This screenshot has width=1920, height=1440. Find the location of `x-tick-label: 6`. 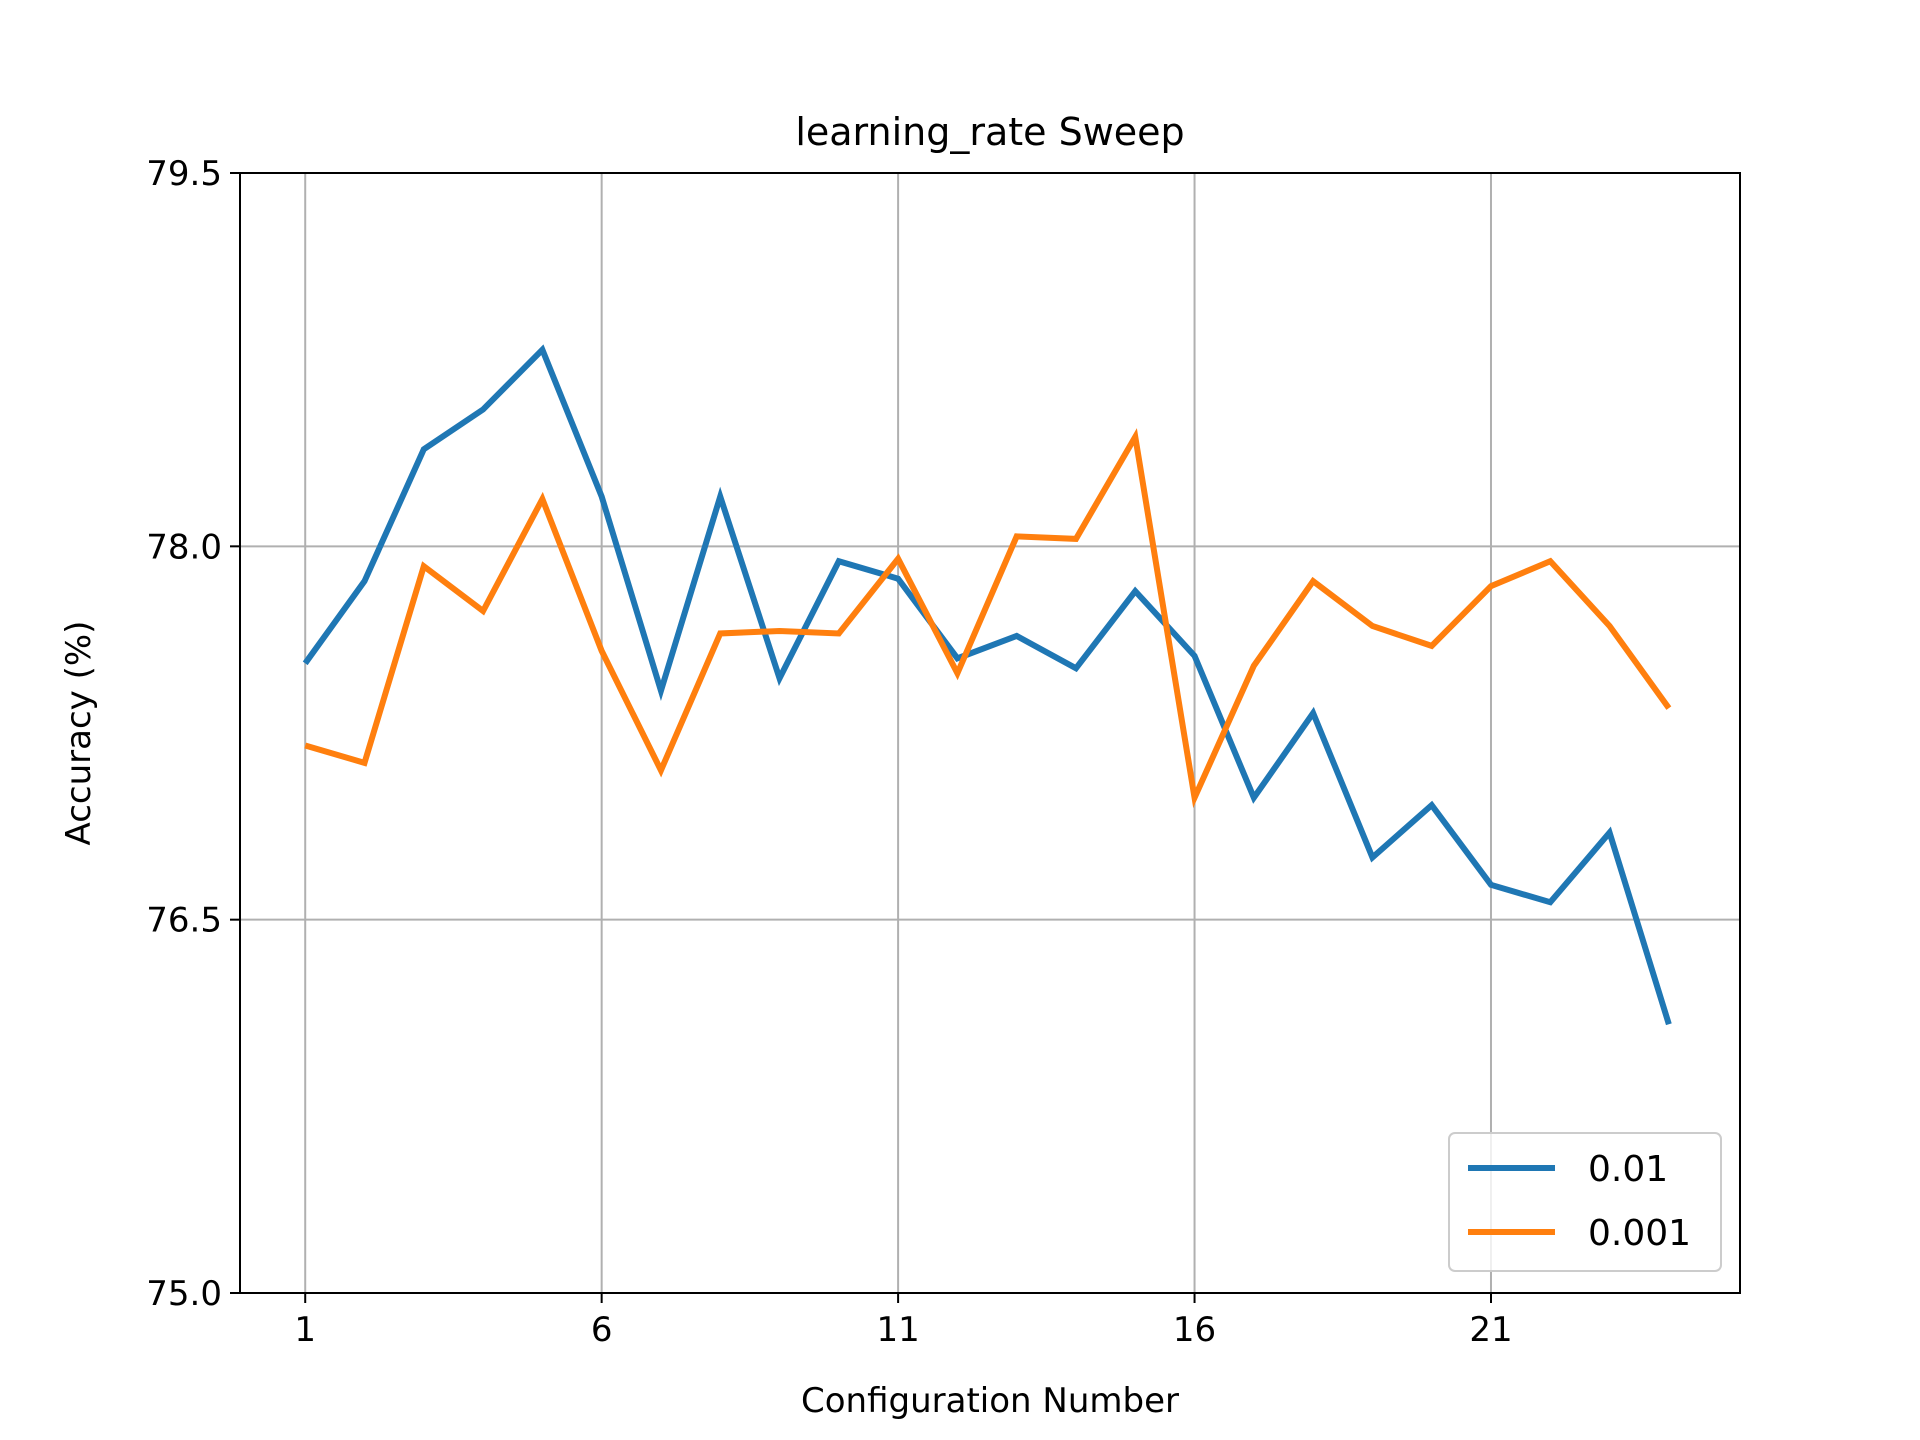

x-tick-label: 6 is located at coordinates (602, 1330).